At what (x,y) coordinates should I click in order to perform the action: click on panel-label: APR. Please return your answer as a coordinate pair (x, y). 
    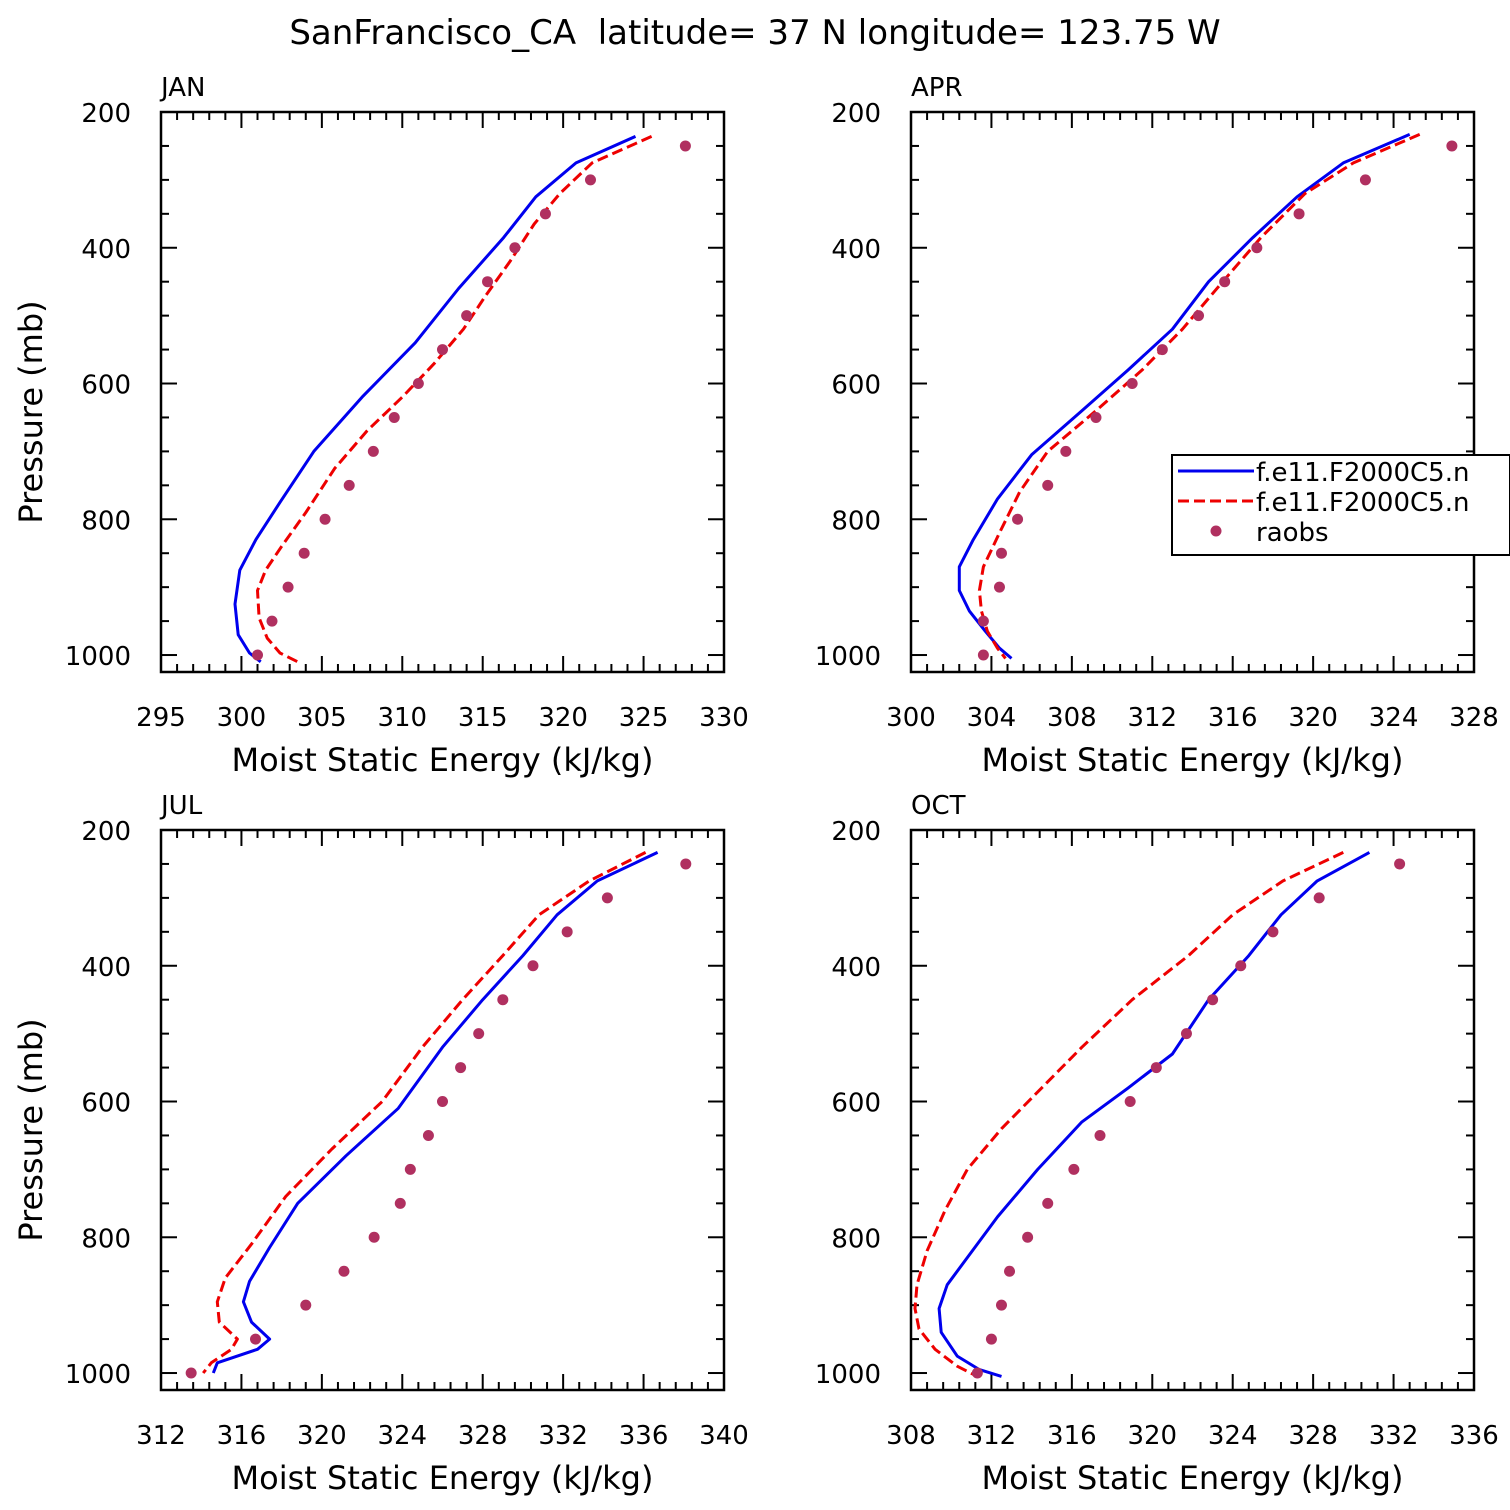
    Looking at the image, I should click on (937, 88).